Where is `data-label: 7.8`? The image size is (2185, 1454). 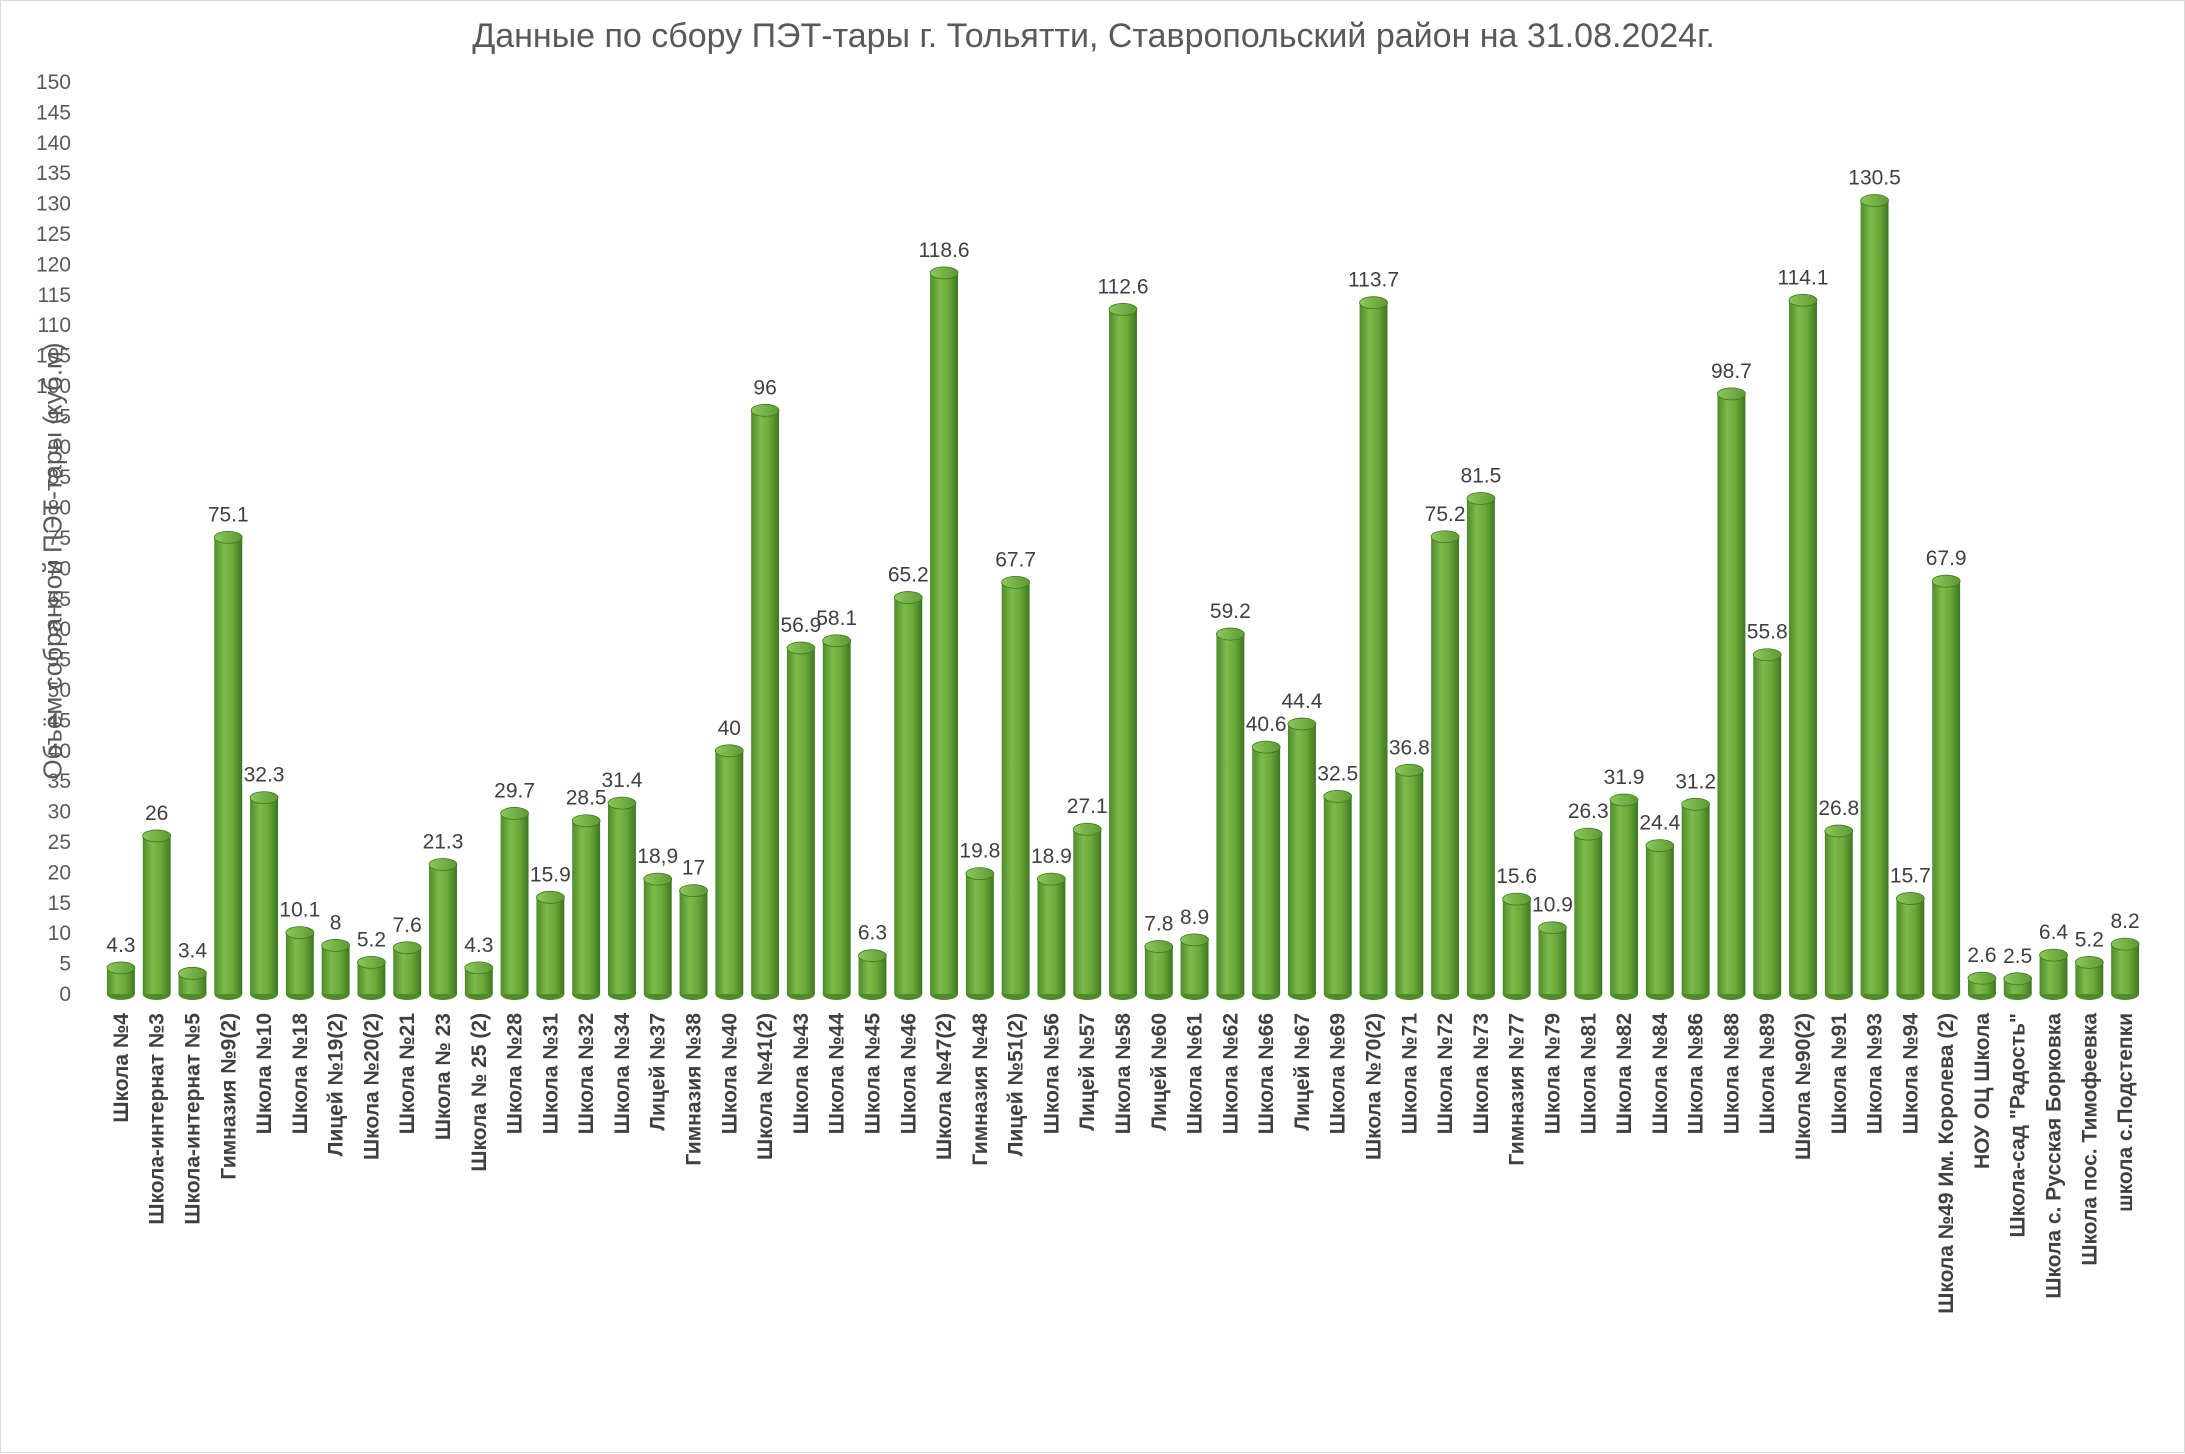 data-label: 7.8 is located at coordinates (1158, 924).